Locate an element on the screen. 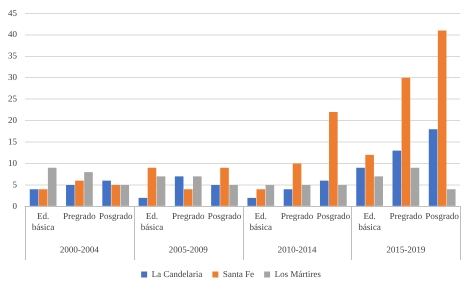  text: 2000-2004 is located at coordinates (80, 249).